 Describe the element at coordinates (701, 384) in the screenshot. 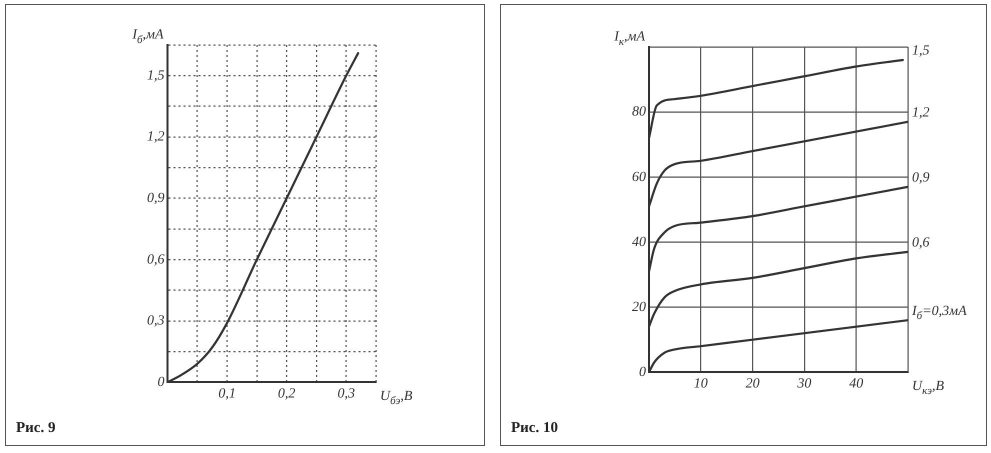

I see `x-tick-label: 10` at that location.